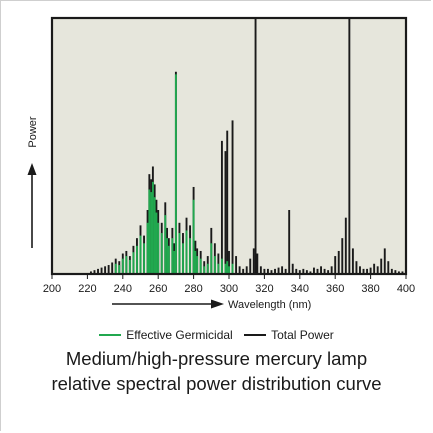 This screenshot has height=433, width=433. Describe the element at coordinates (370, 289) in the screenshot. I see `x-tick-label: 380` at that location.